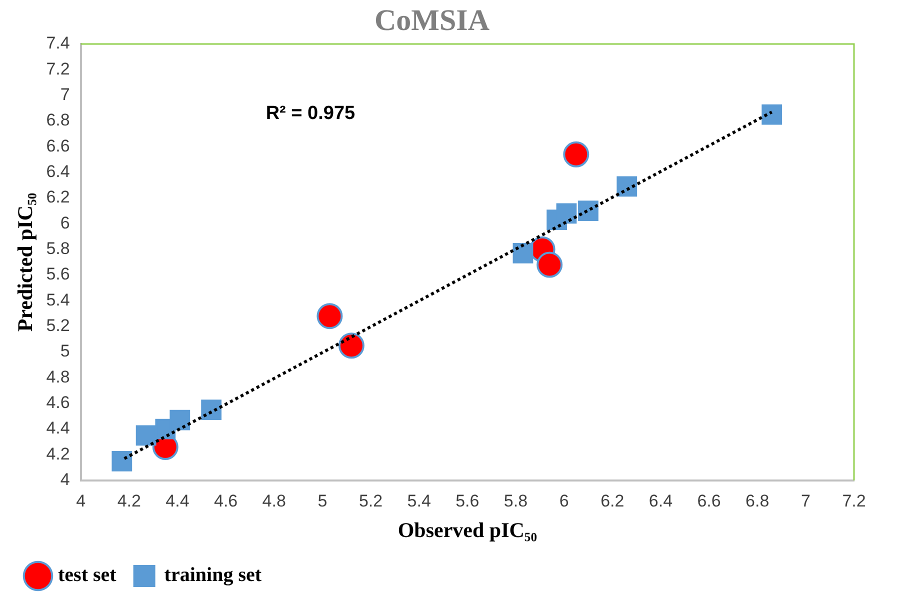 Image resolution: width=904 pixels, height=596 pixels. What do you see at coordinates (87, 575) in the screenshot?
I see `legend-label: test set` at bounding box center [87, 575].